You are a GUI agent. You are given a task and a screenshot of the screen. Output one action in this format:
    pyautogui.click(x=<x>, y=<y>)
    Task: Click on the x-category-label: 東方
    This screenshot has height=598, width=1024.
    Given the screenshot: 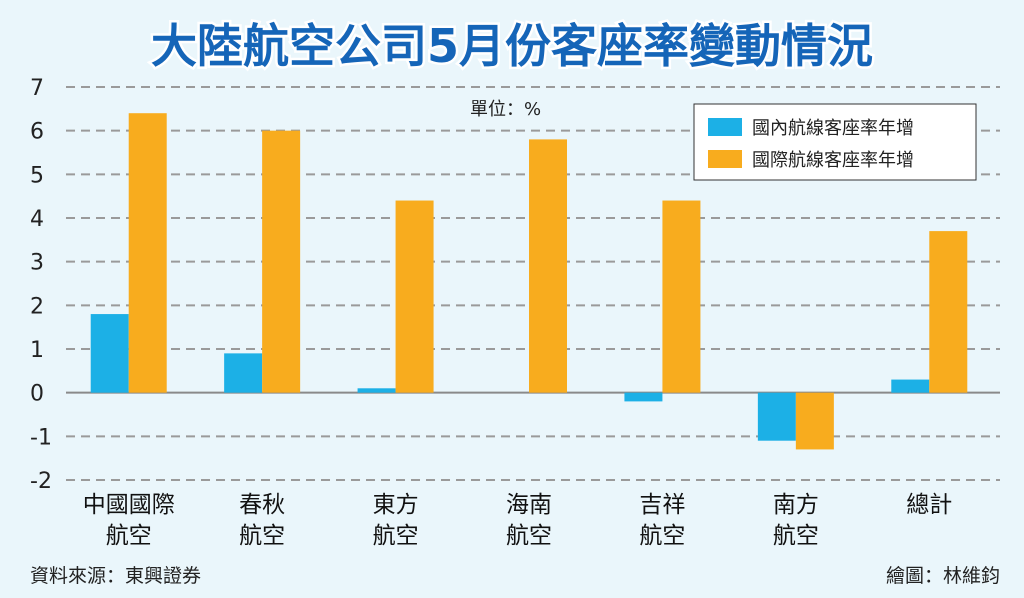 What is the action you would take?
    pyautogui.click(x=396, y=505)
    